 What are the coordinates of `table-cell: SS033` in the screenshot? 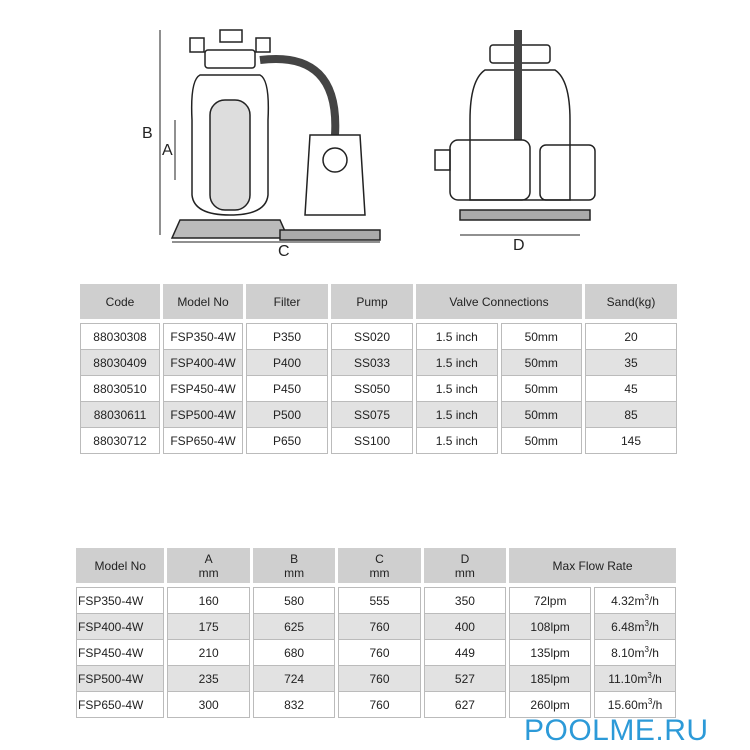 It's located at (372, 363).